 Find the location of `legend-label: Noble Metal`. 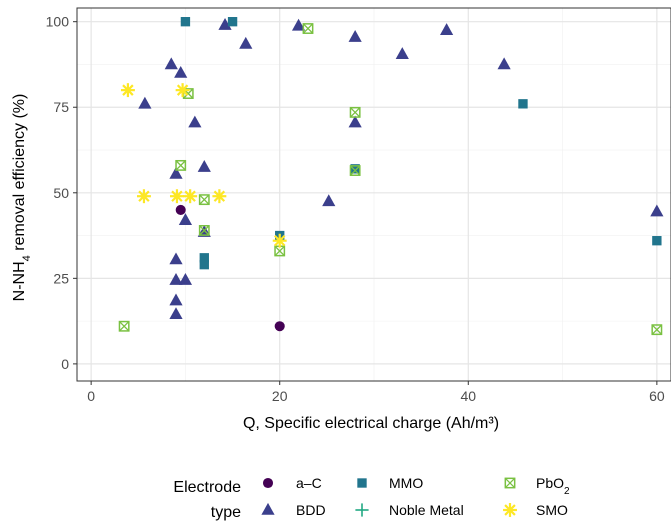

legend-label: Noble Metal is located at coordinates (426, 510).